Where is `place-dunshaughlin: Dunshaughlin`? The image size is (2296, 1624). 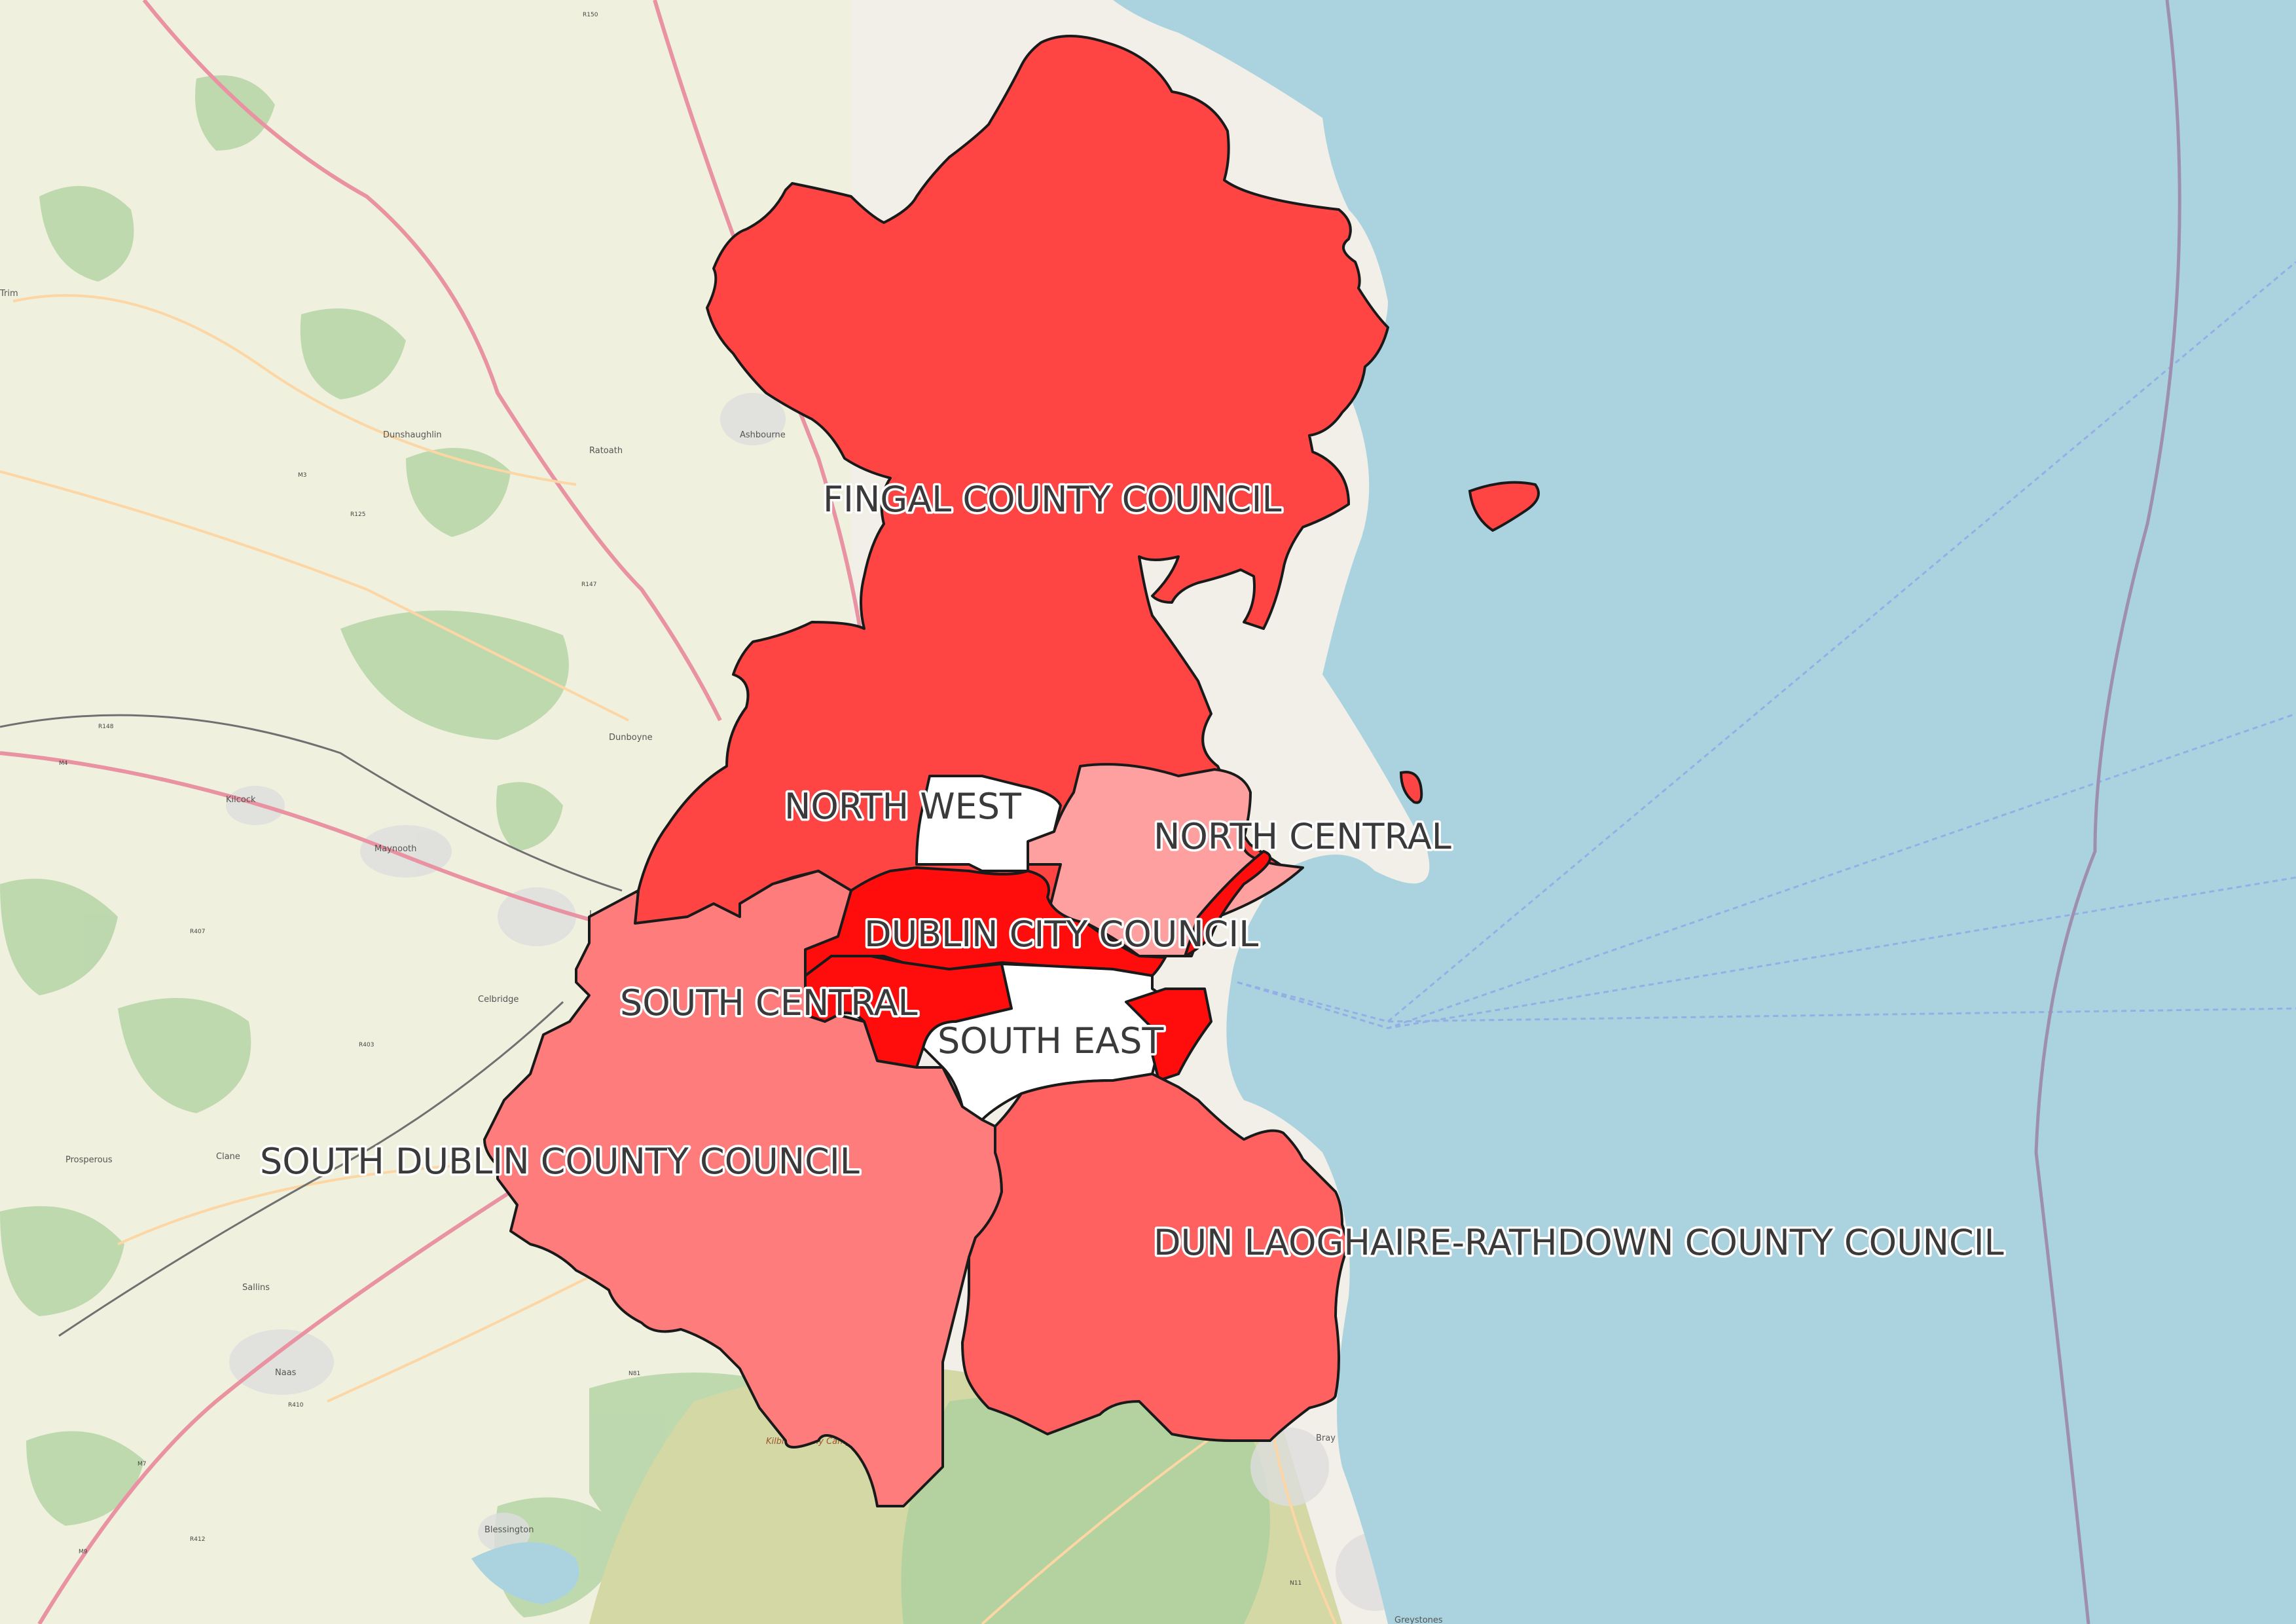 place-dunshaughlin: Dunshaughlin is located at coordinates (412, 435).